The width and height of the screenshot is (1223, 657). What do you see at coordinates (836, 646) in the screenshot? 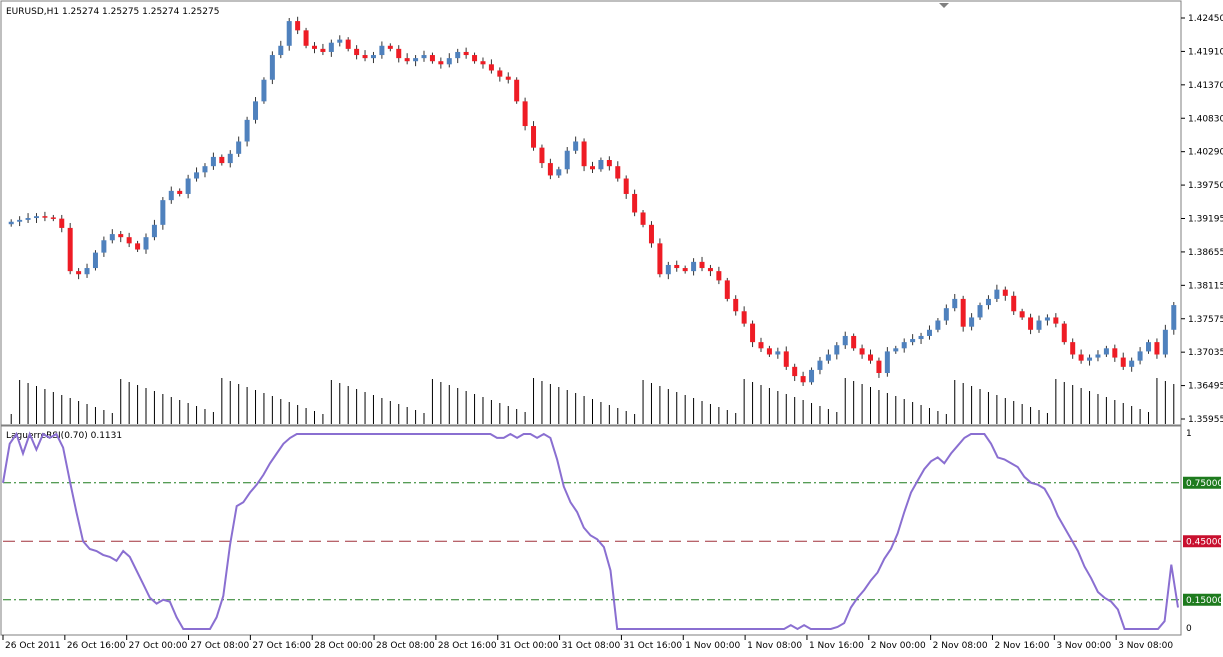
I see `time-axis-label: 1 Nov 16:00` at bounding box center [836, 646].